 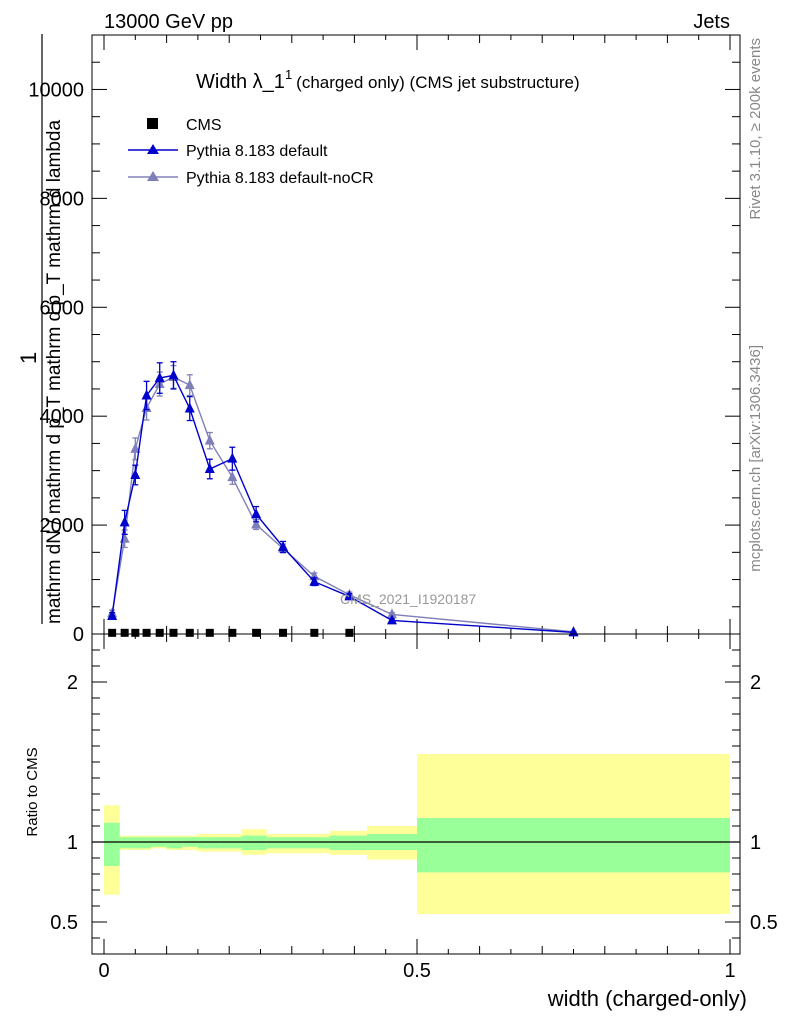 I want to click on ratio-y-axis-label: Ratio to CMS, so click(x=32, y=791).